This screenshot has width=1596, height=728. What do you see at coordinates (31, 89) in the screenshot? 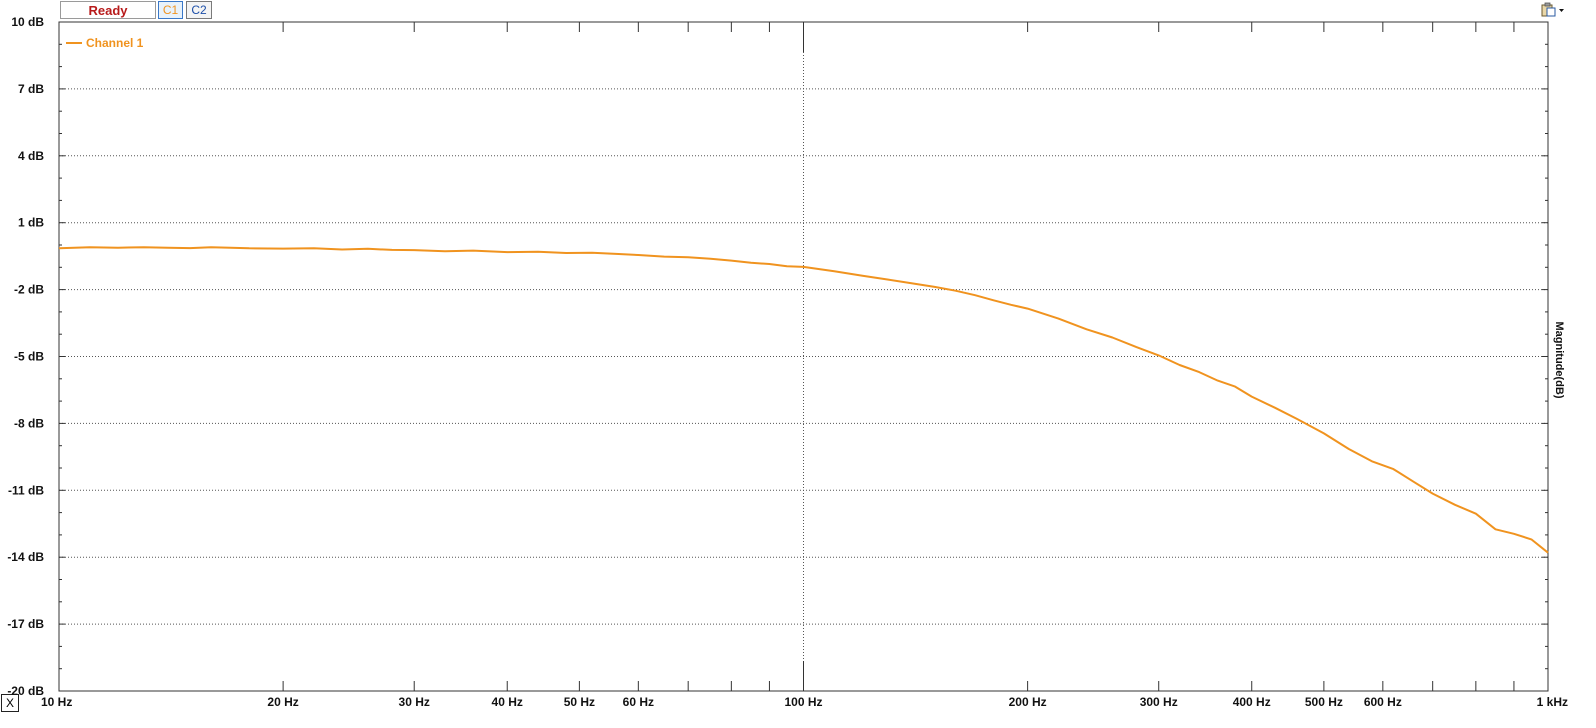
I see `y-tick-label: 7 dB` at bounding box center [31, 89].